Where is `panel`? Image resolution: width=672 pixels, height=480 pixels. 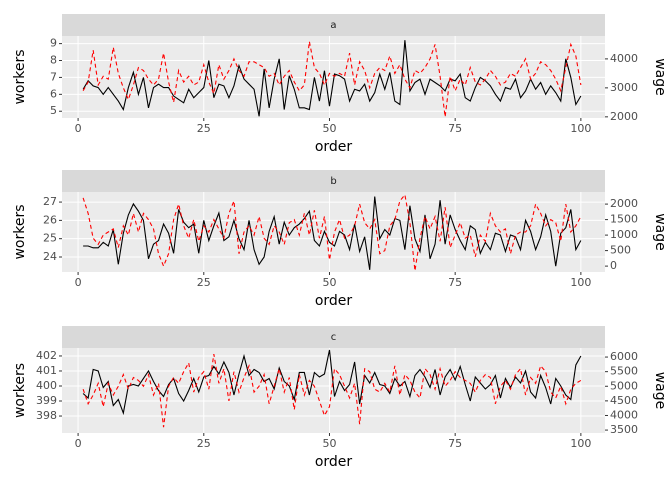
panel is located at coordinates (333, 232).